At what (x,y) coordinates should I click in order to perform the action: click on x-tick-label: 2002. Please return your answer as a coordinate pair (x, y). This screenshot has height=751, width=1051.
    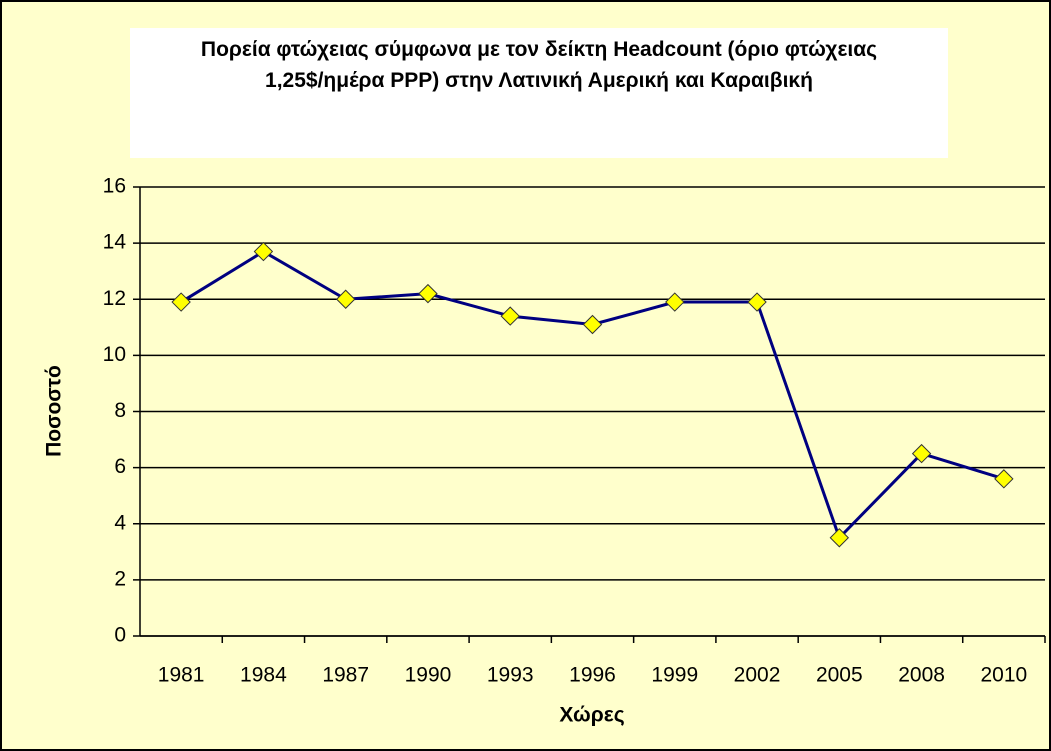
    Looking at the image, I should click on (757, 675).